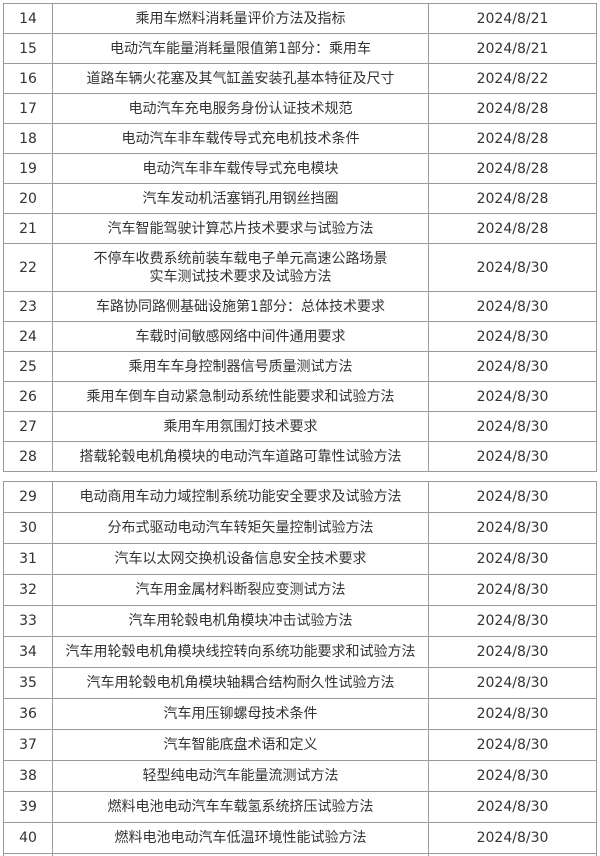  I want to click on standard-name-cell: 电动汽车充电服务身份认证技术规范, so click(240, 108).